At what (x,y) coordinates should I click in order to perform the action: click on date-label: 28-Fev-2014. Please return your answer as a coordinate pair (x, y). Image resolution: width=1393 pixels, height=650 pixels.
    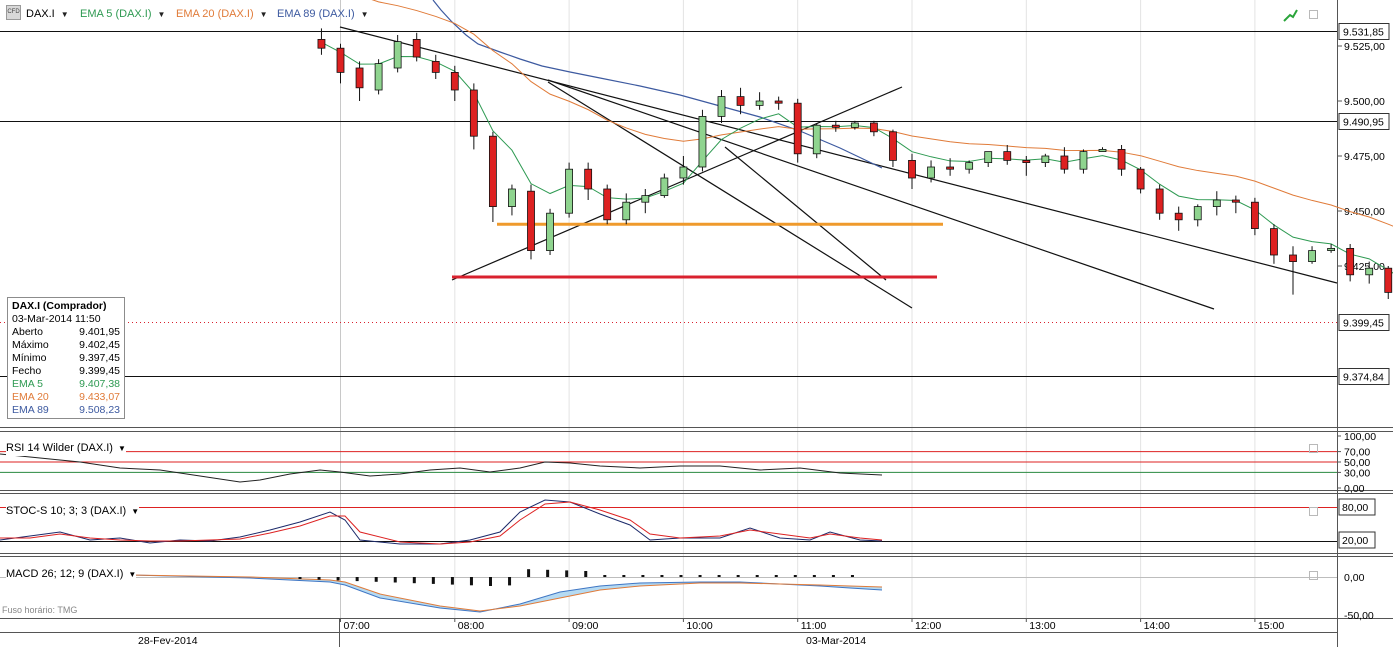
    Looking at the image, I should click on (168, 641).